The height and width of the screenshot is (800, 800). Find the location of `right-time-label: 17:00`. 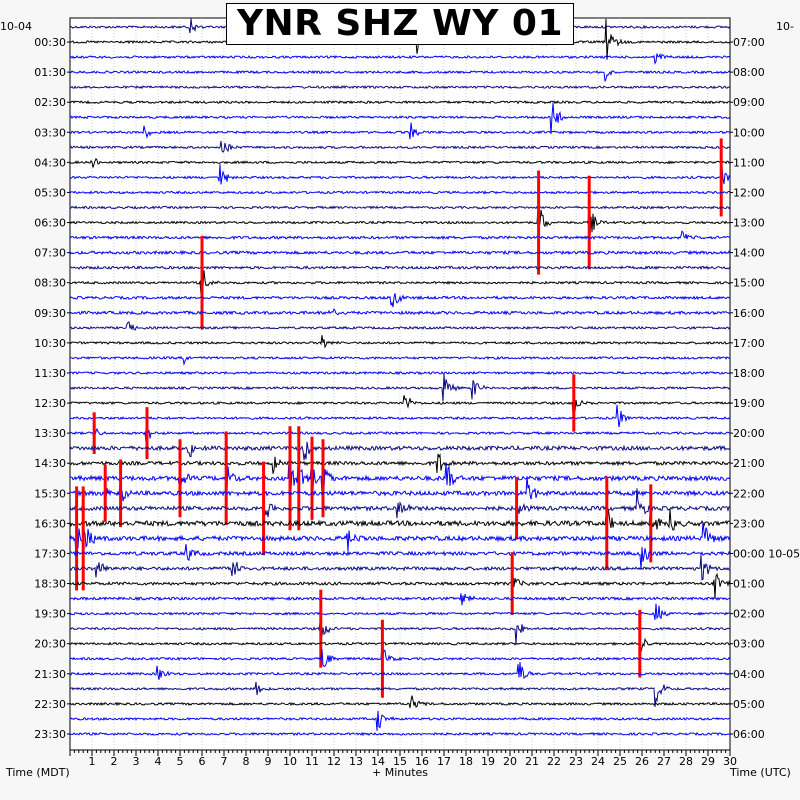

right-time-label: 17:00 is located at coordinates (749, 343).